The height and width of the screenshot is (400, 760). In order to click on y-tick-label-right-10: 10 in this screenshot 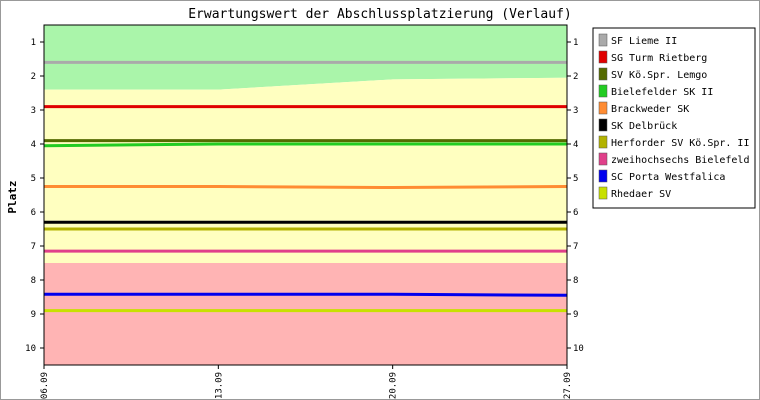, I will do `click(578, 349)`.